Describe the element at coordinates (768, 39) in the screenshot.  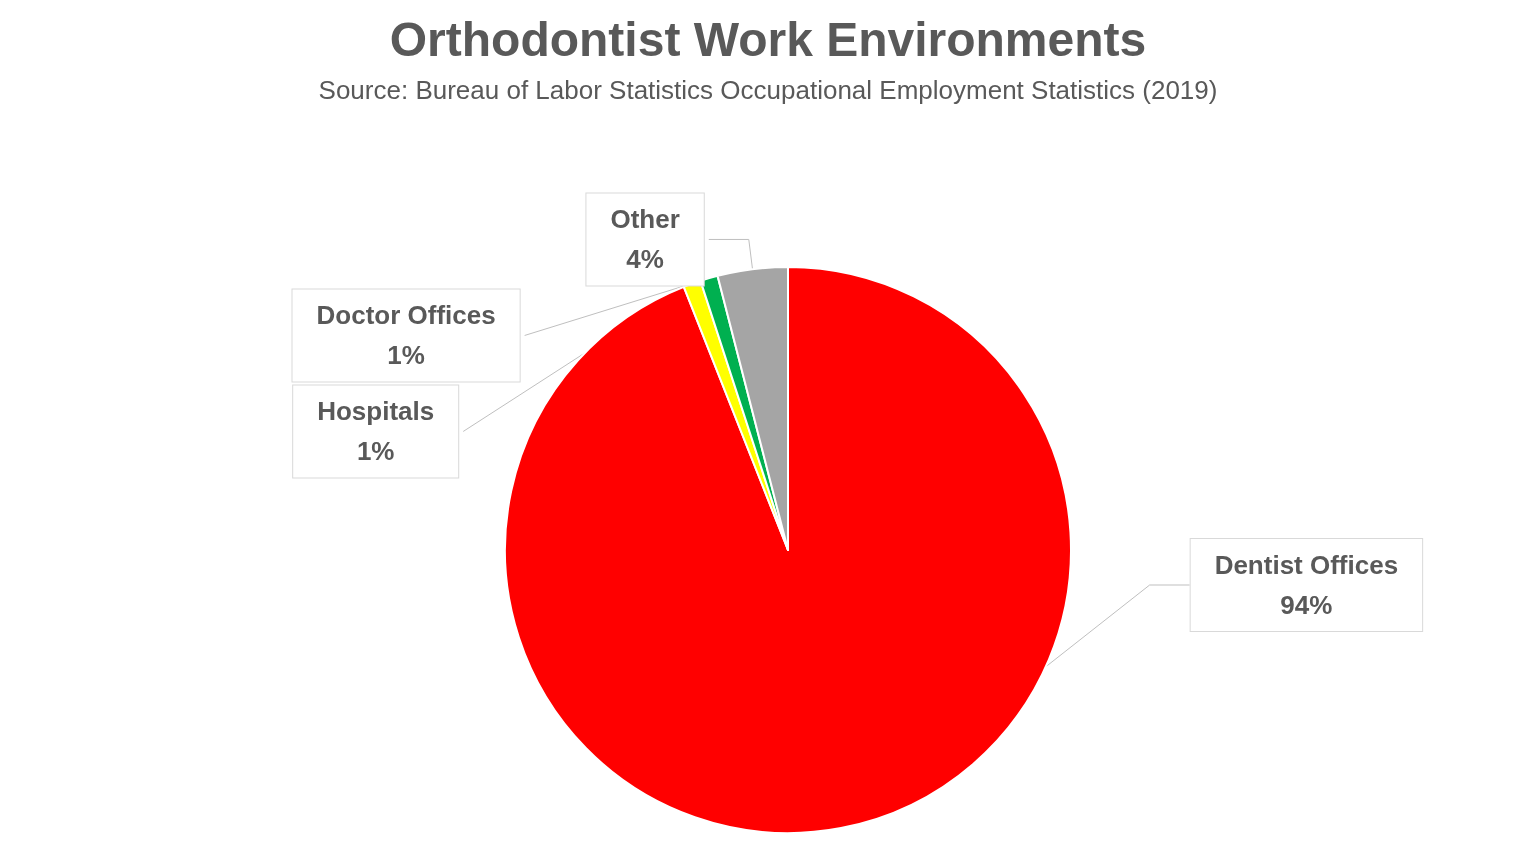
I see `chart-title: Orthodontist Work Environments` at that location.